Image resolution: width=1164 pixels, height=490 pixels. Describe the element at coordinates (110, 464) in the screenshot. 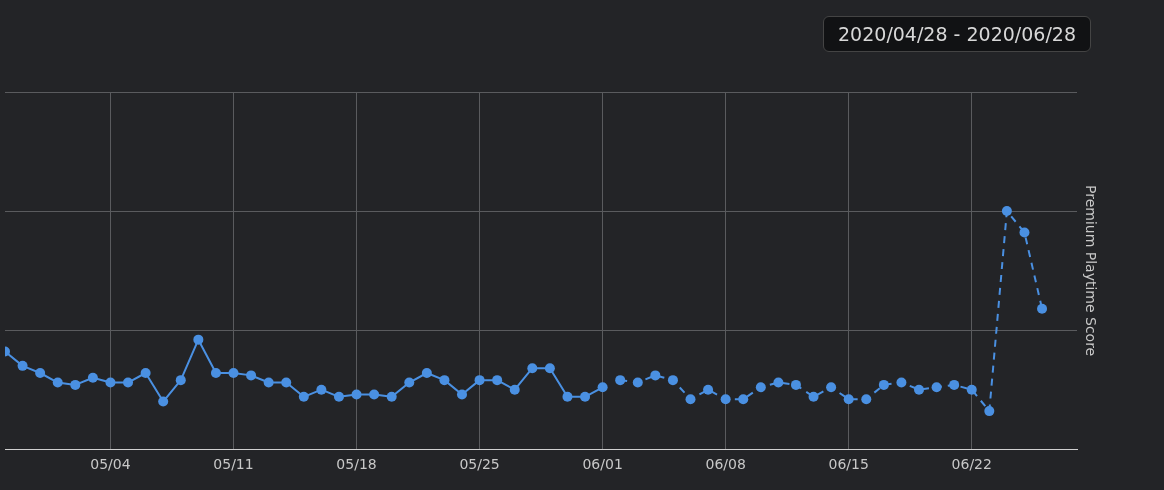

I see `x-tick-label: 05/04` at that location.